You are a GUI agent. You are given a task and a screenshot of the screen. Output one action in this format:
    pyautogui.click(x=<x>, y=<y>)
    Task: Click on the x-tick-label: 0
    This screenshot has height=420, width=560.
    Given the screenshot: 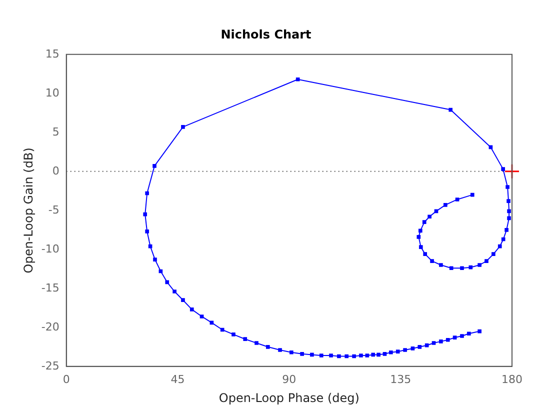 What is the action you would take?
    pyautogui.click(x=66, y=379)
    